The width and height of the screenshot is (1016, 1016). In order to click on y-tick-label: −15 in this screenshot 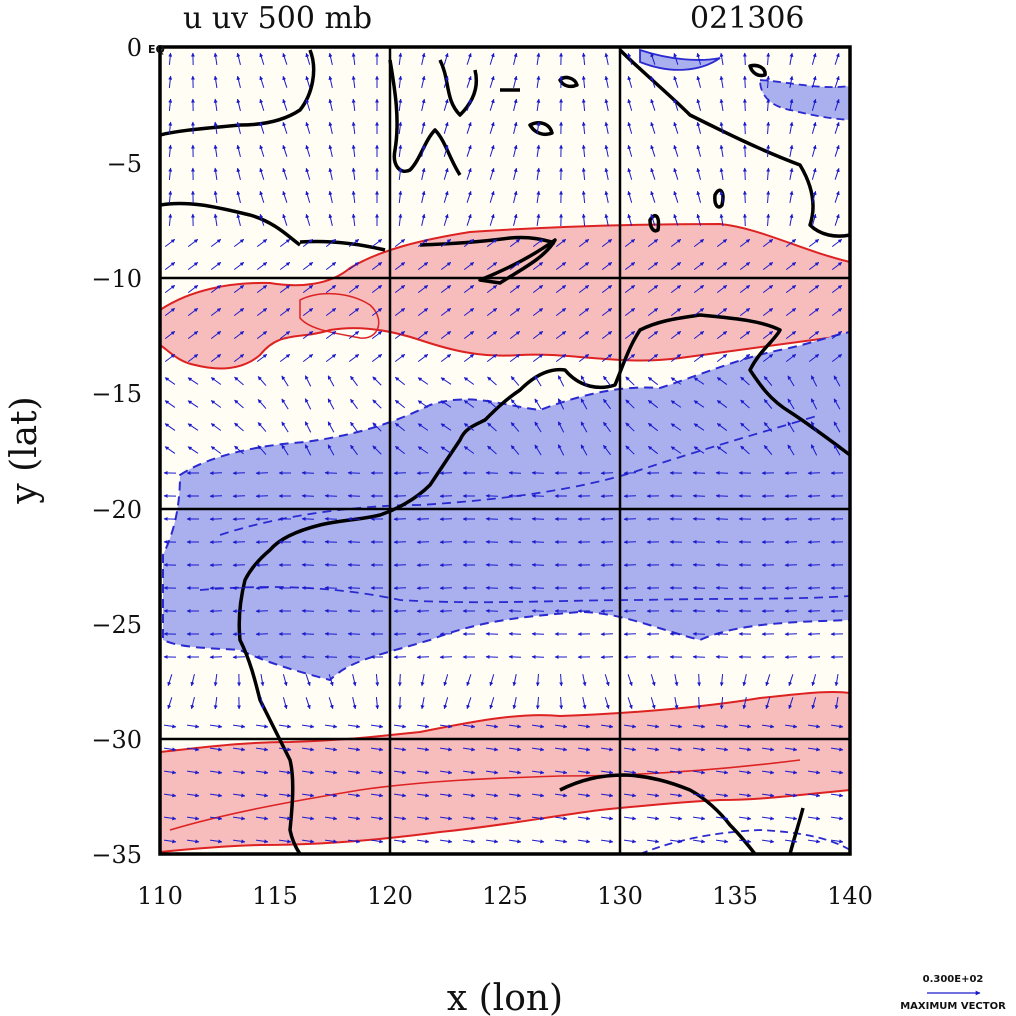, I will do `click(116, 394)`.